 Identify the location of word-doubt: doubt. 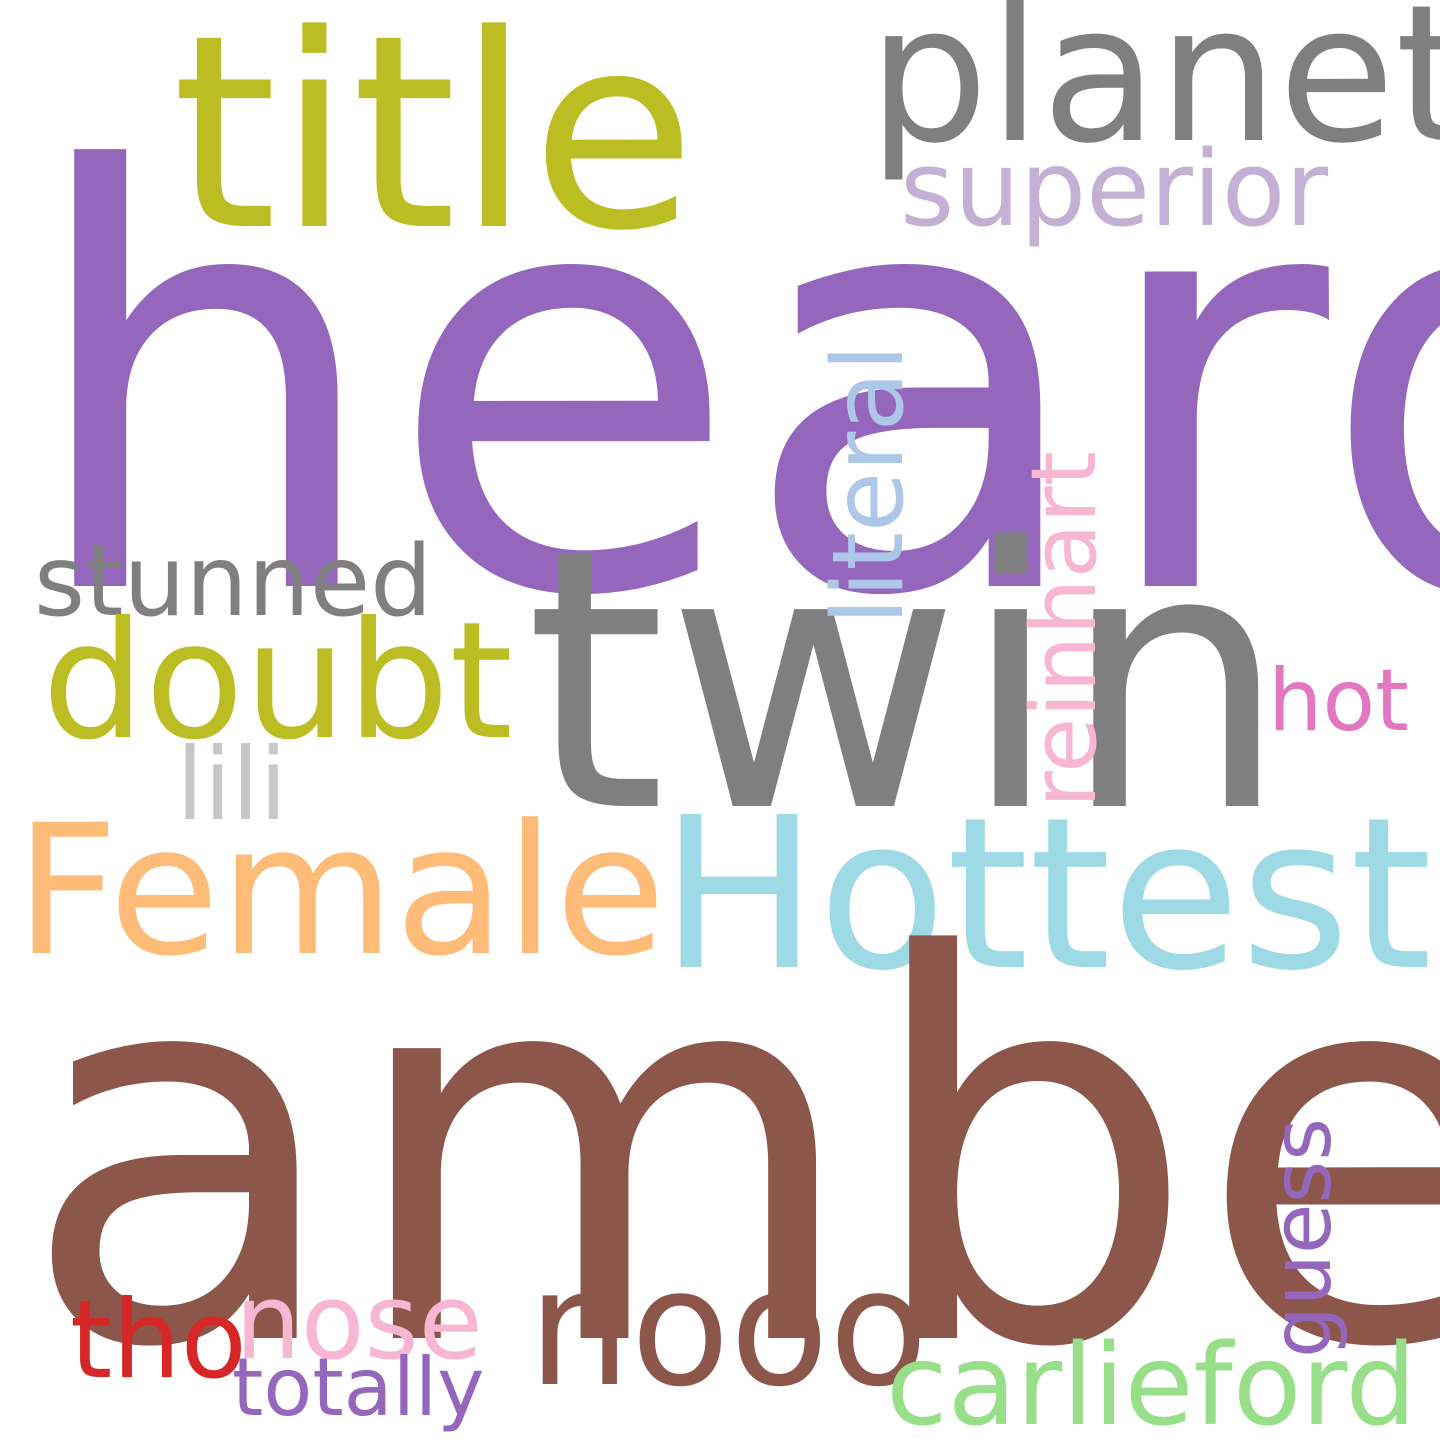
(277, 682).